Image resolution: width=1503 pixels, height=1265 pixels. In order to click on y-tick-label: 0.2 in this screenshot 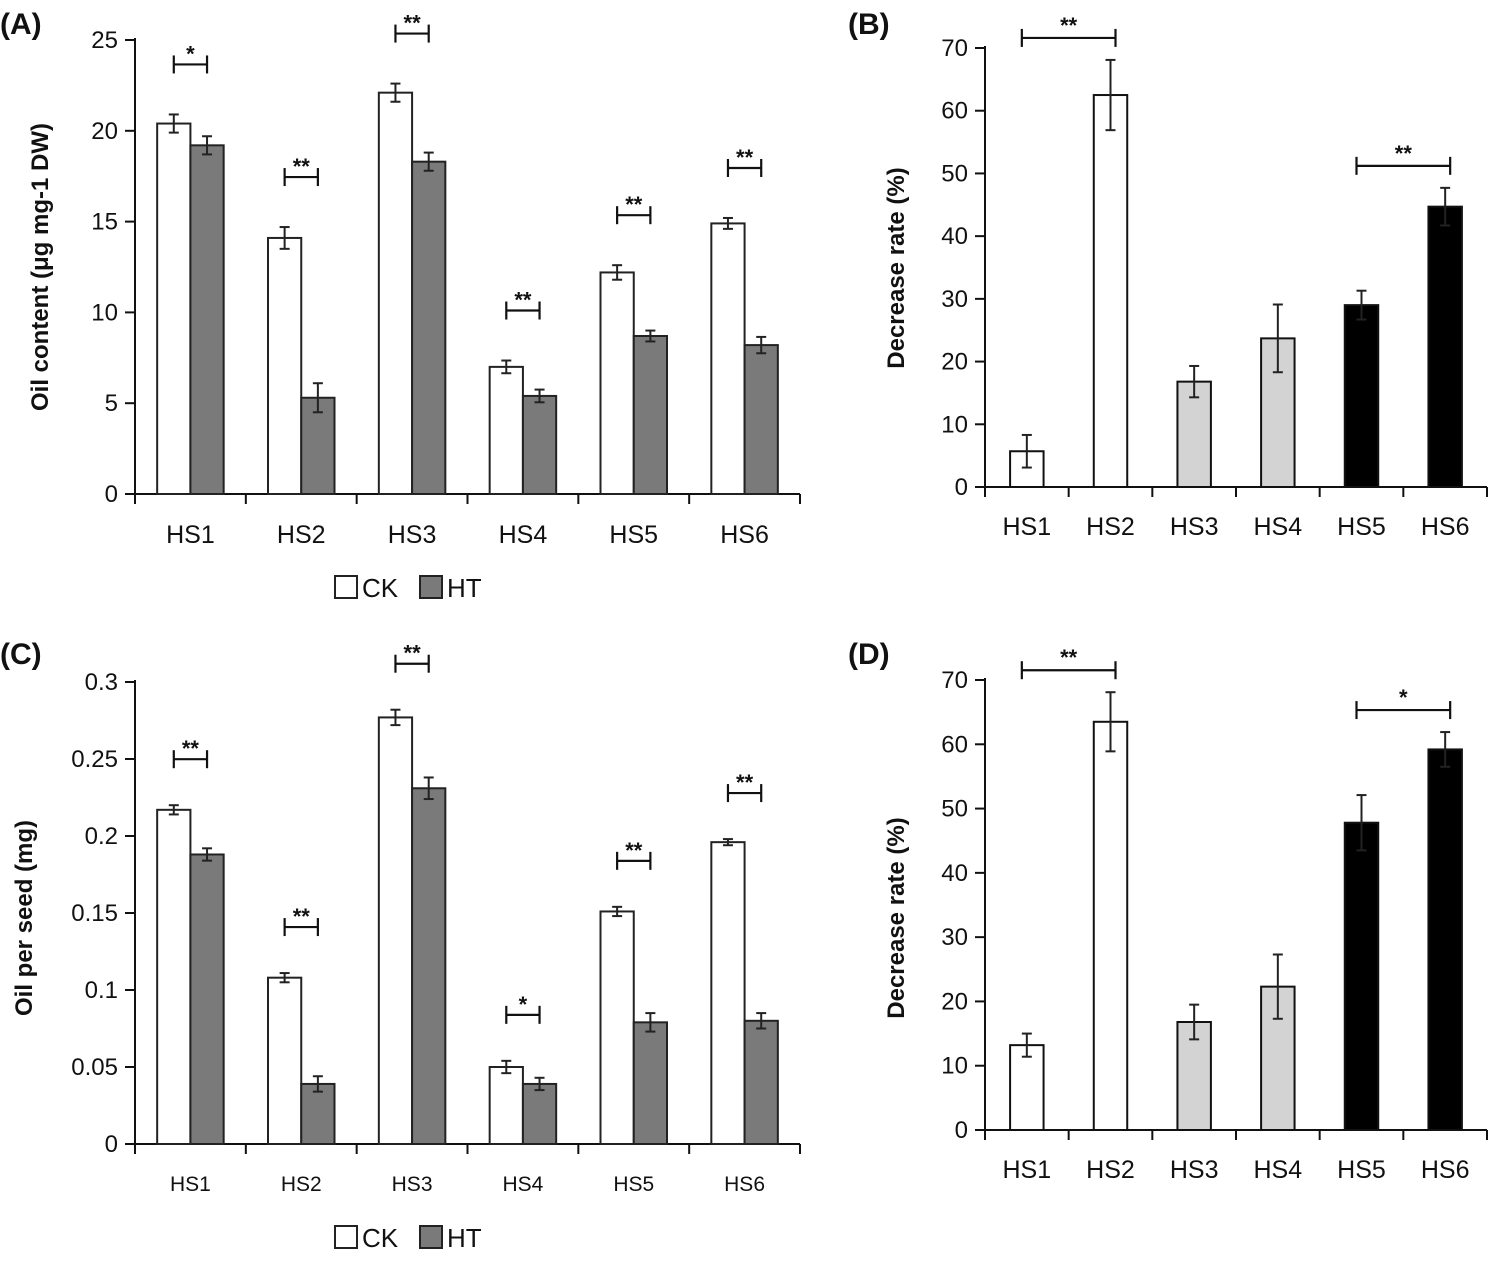, I will do `click(101, 836)`.